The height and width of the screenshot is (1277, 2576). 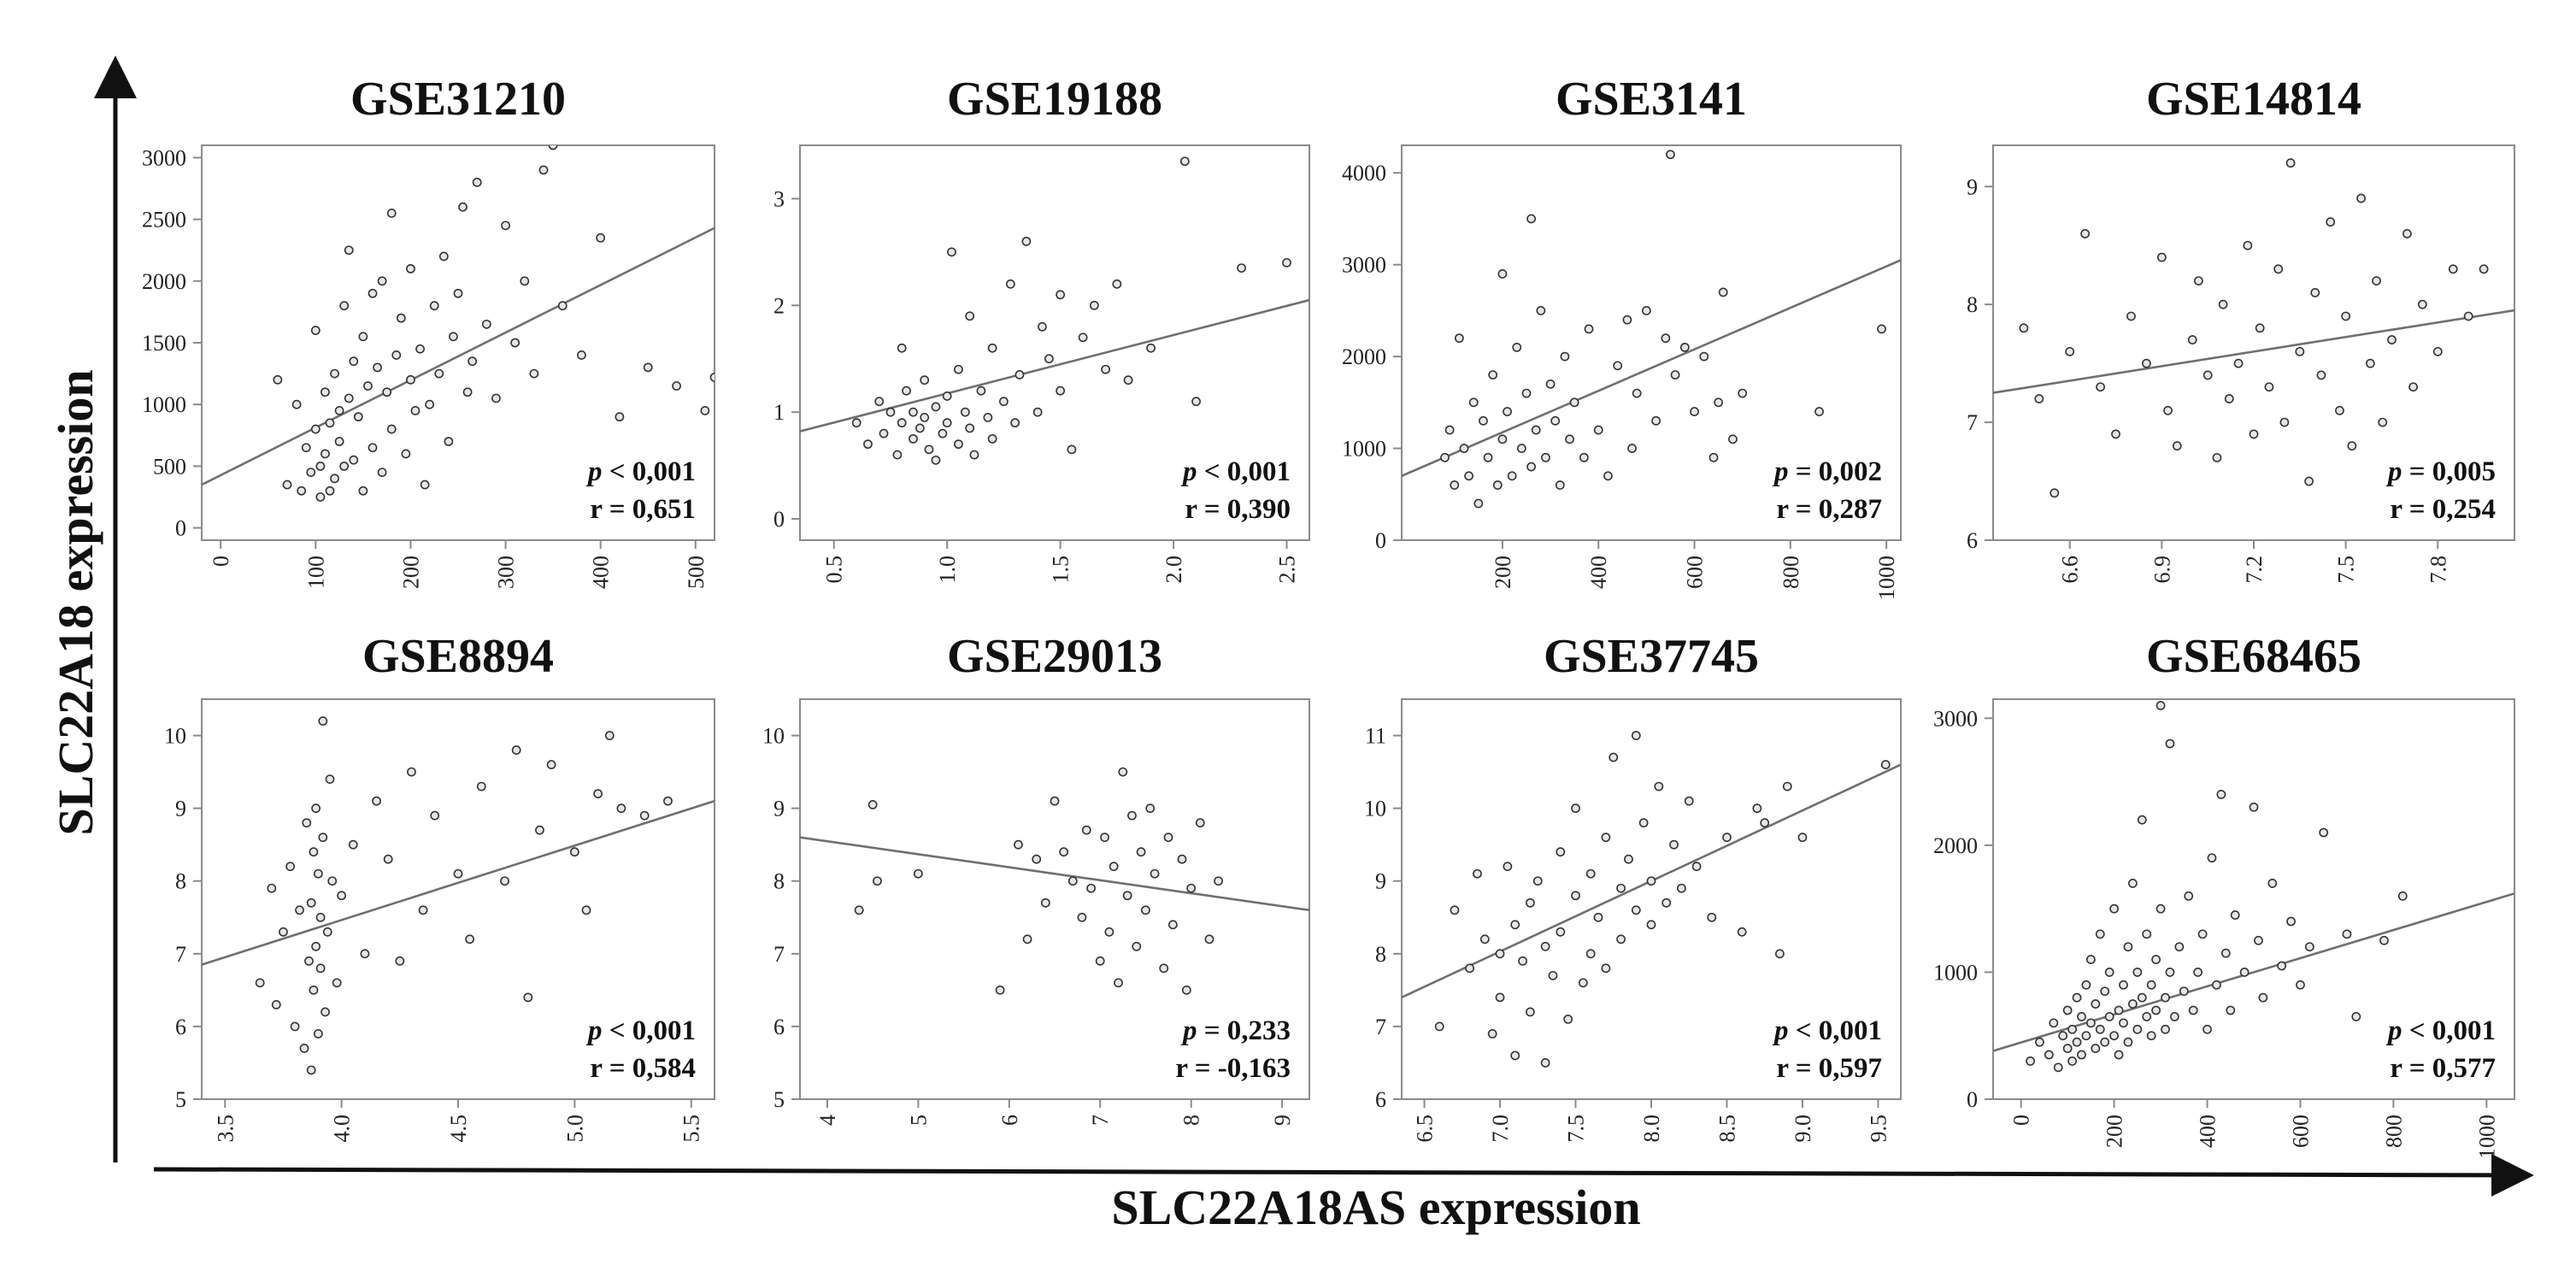 What do you see at coordinates (1100, 1120) in the screenshot?
I see `x-tick-label: 7` at bounding box center [1100, 1120].